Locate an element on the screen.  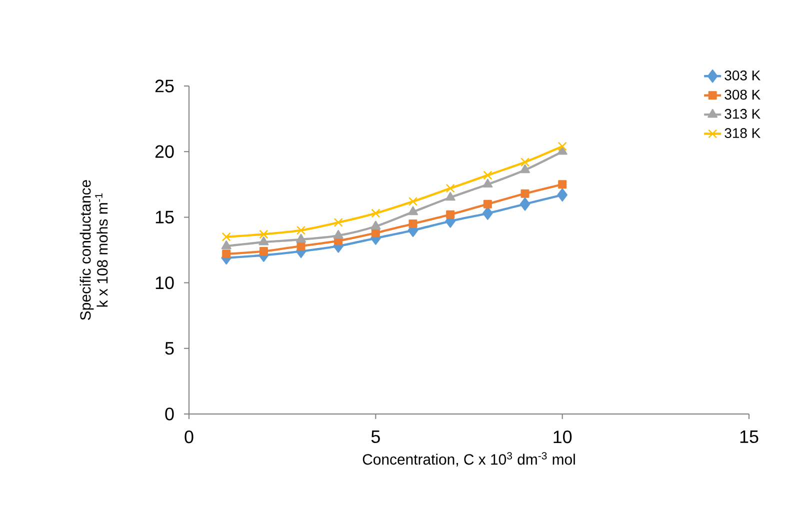
y-tick-label: 25 is located at coordinates (164, 86).